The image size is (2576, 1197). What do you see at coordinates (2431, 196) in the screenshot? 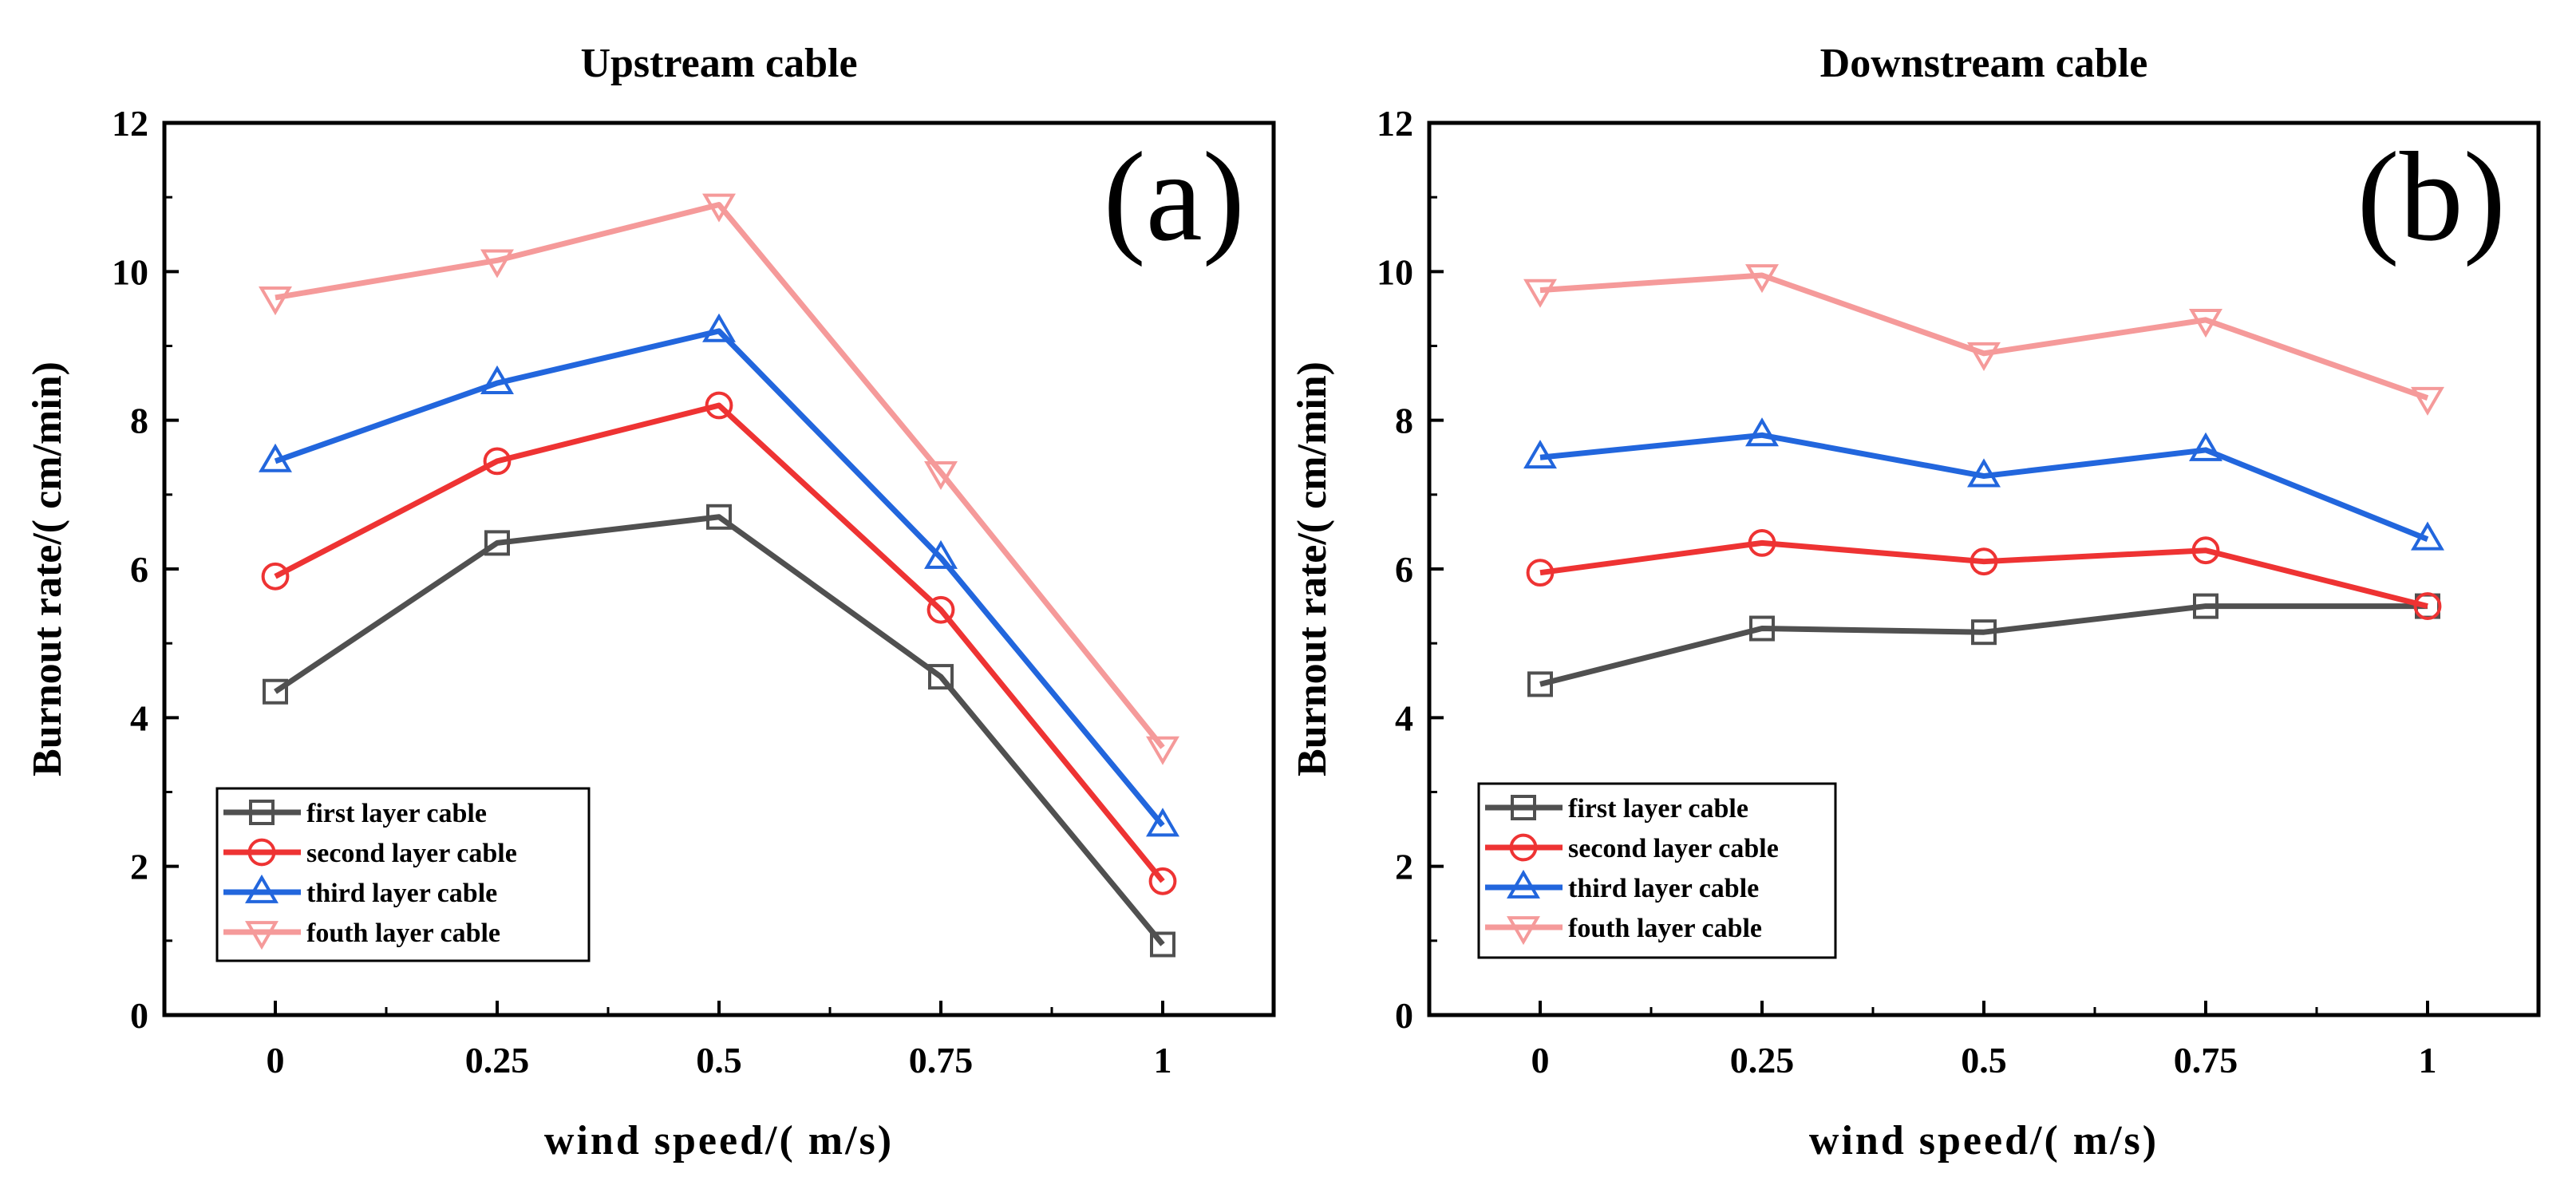
I see `panel-label: (b)` at bounding box center [2431, 196].